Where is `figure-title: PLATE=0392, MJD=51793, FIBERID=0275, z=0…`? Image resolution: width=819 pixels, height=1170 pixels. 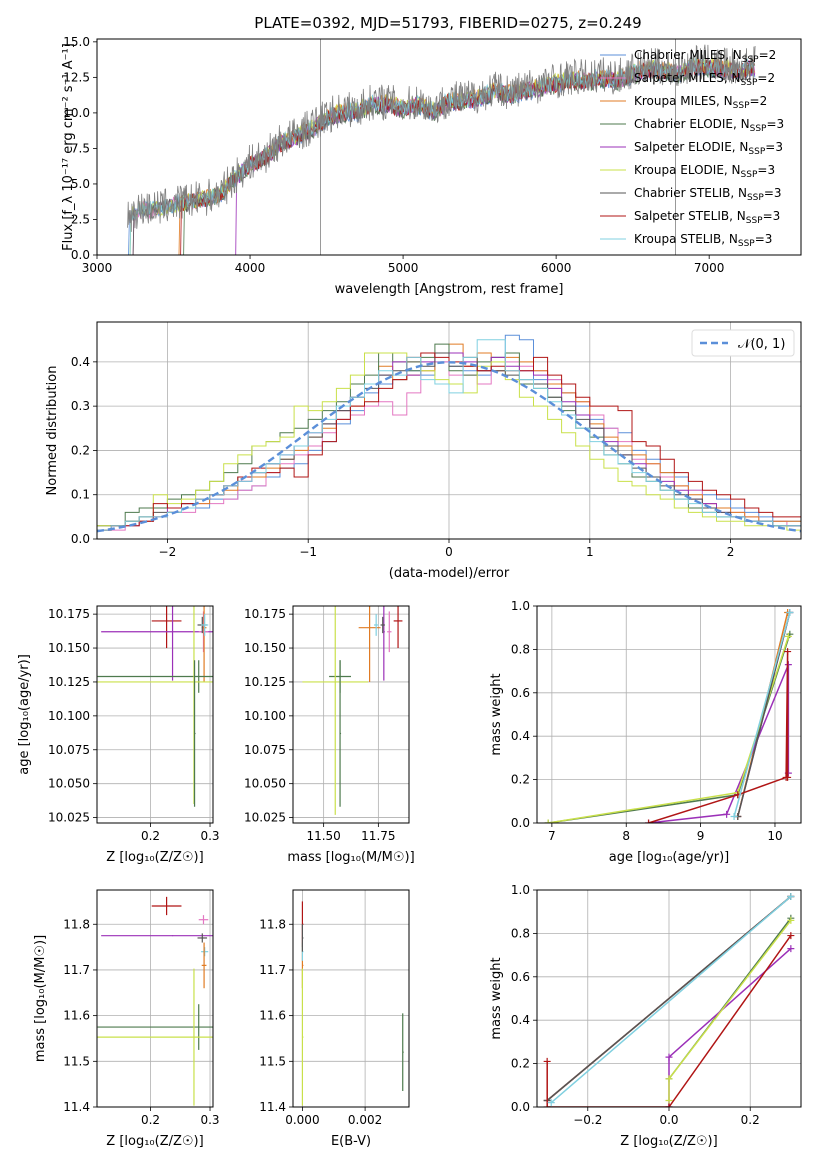 figure-title: PLATE=0392, MJD=51793, FIBERID=0275, z=0… is located at coordinates (447, 23).